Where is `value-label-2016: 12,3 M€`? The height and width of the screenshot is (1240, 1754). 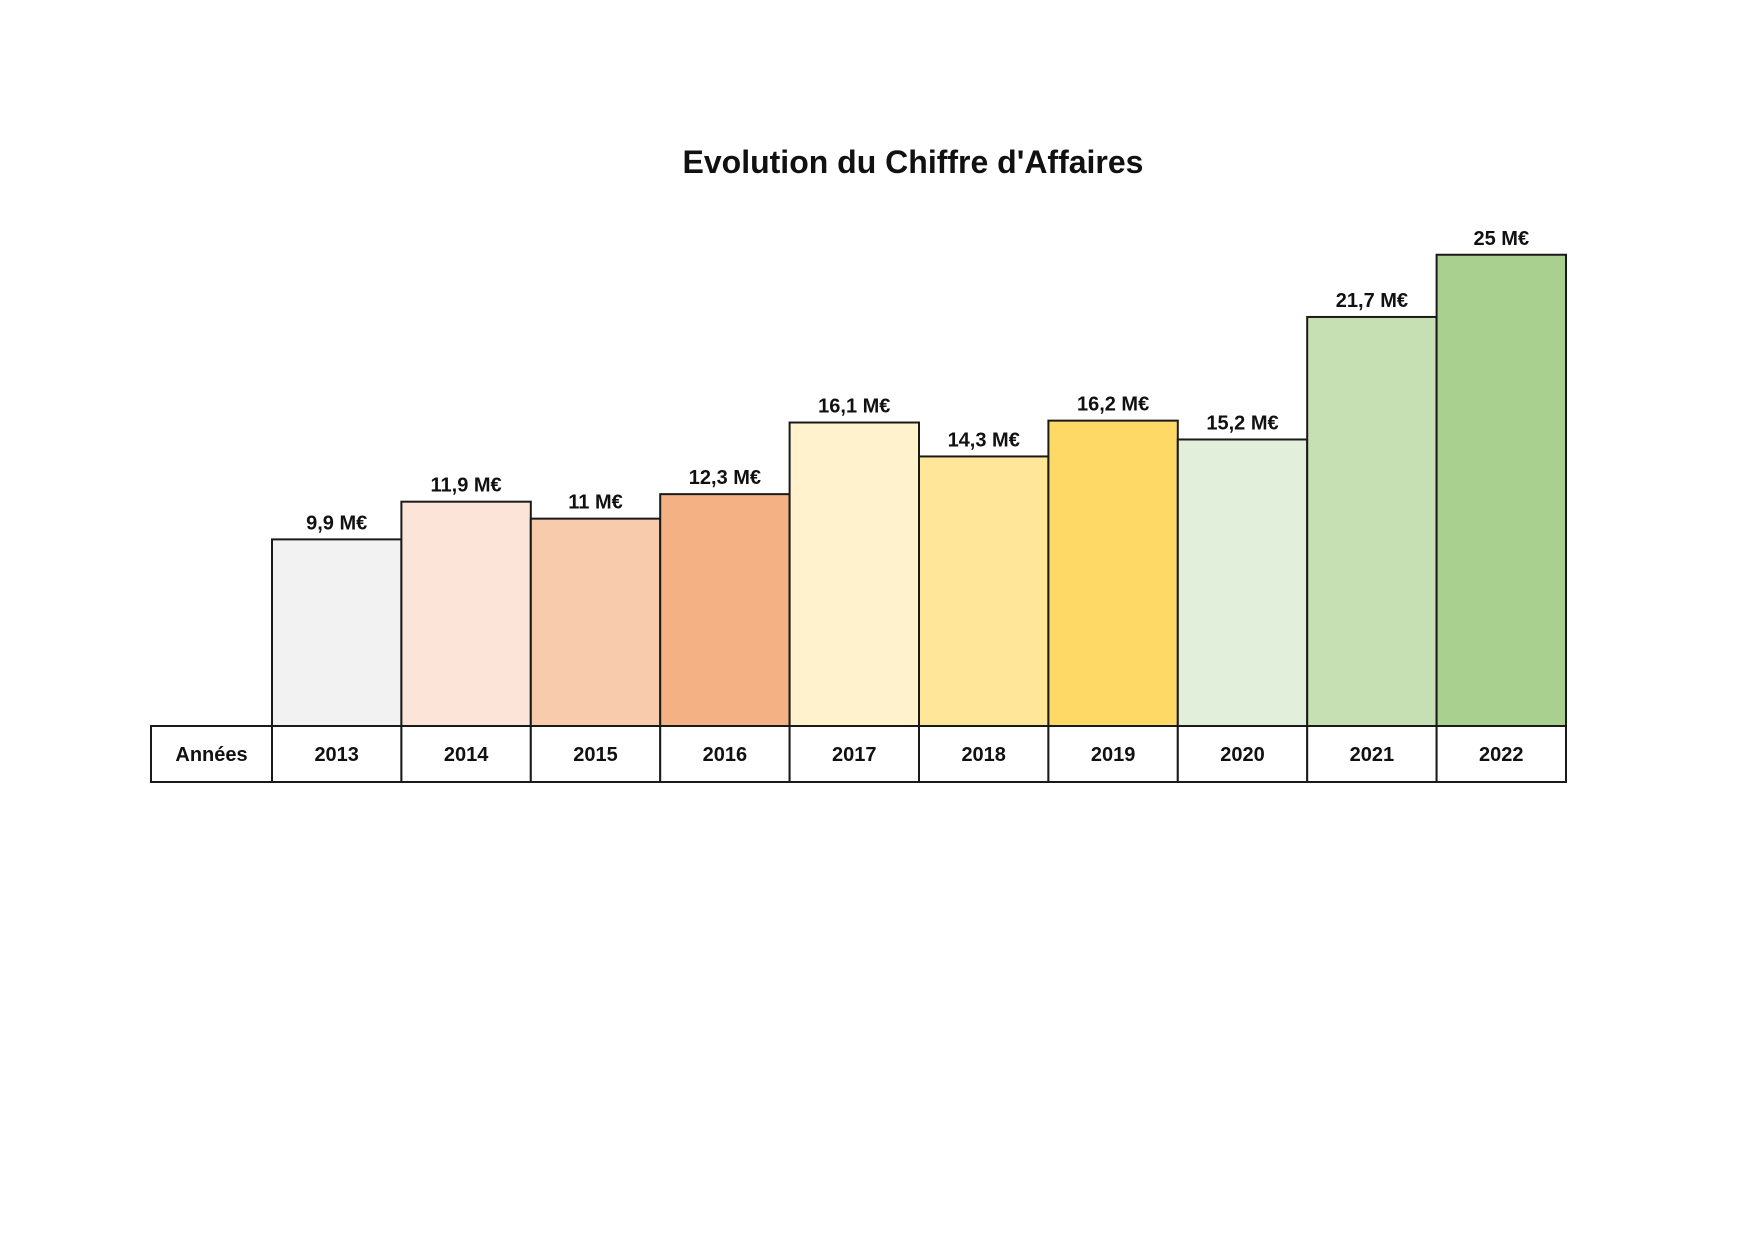 value-label-2016: 12,3 M€ is located at coordinates (725, 478).